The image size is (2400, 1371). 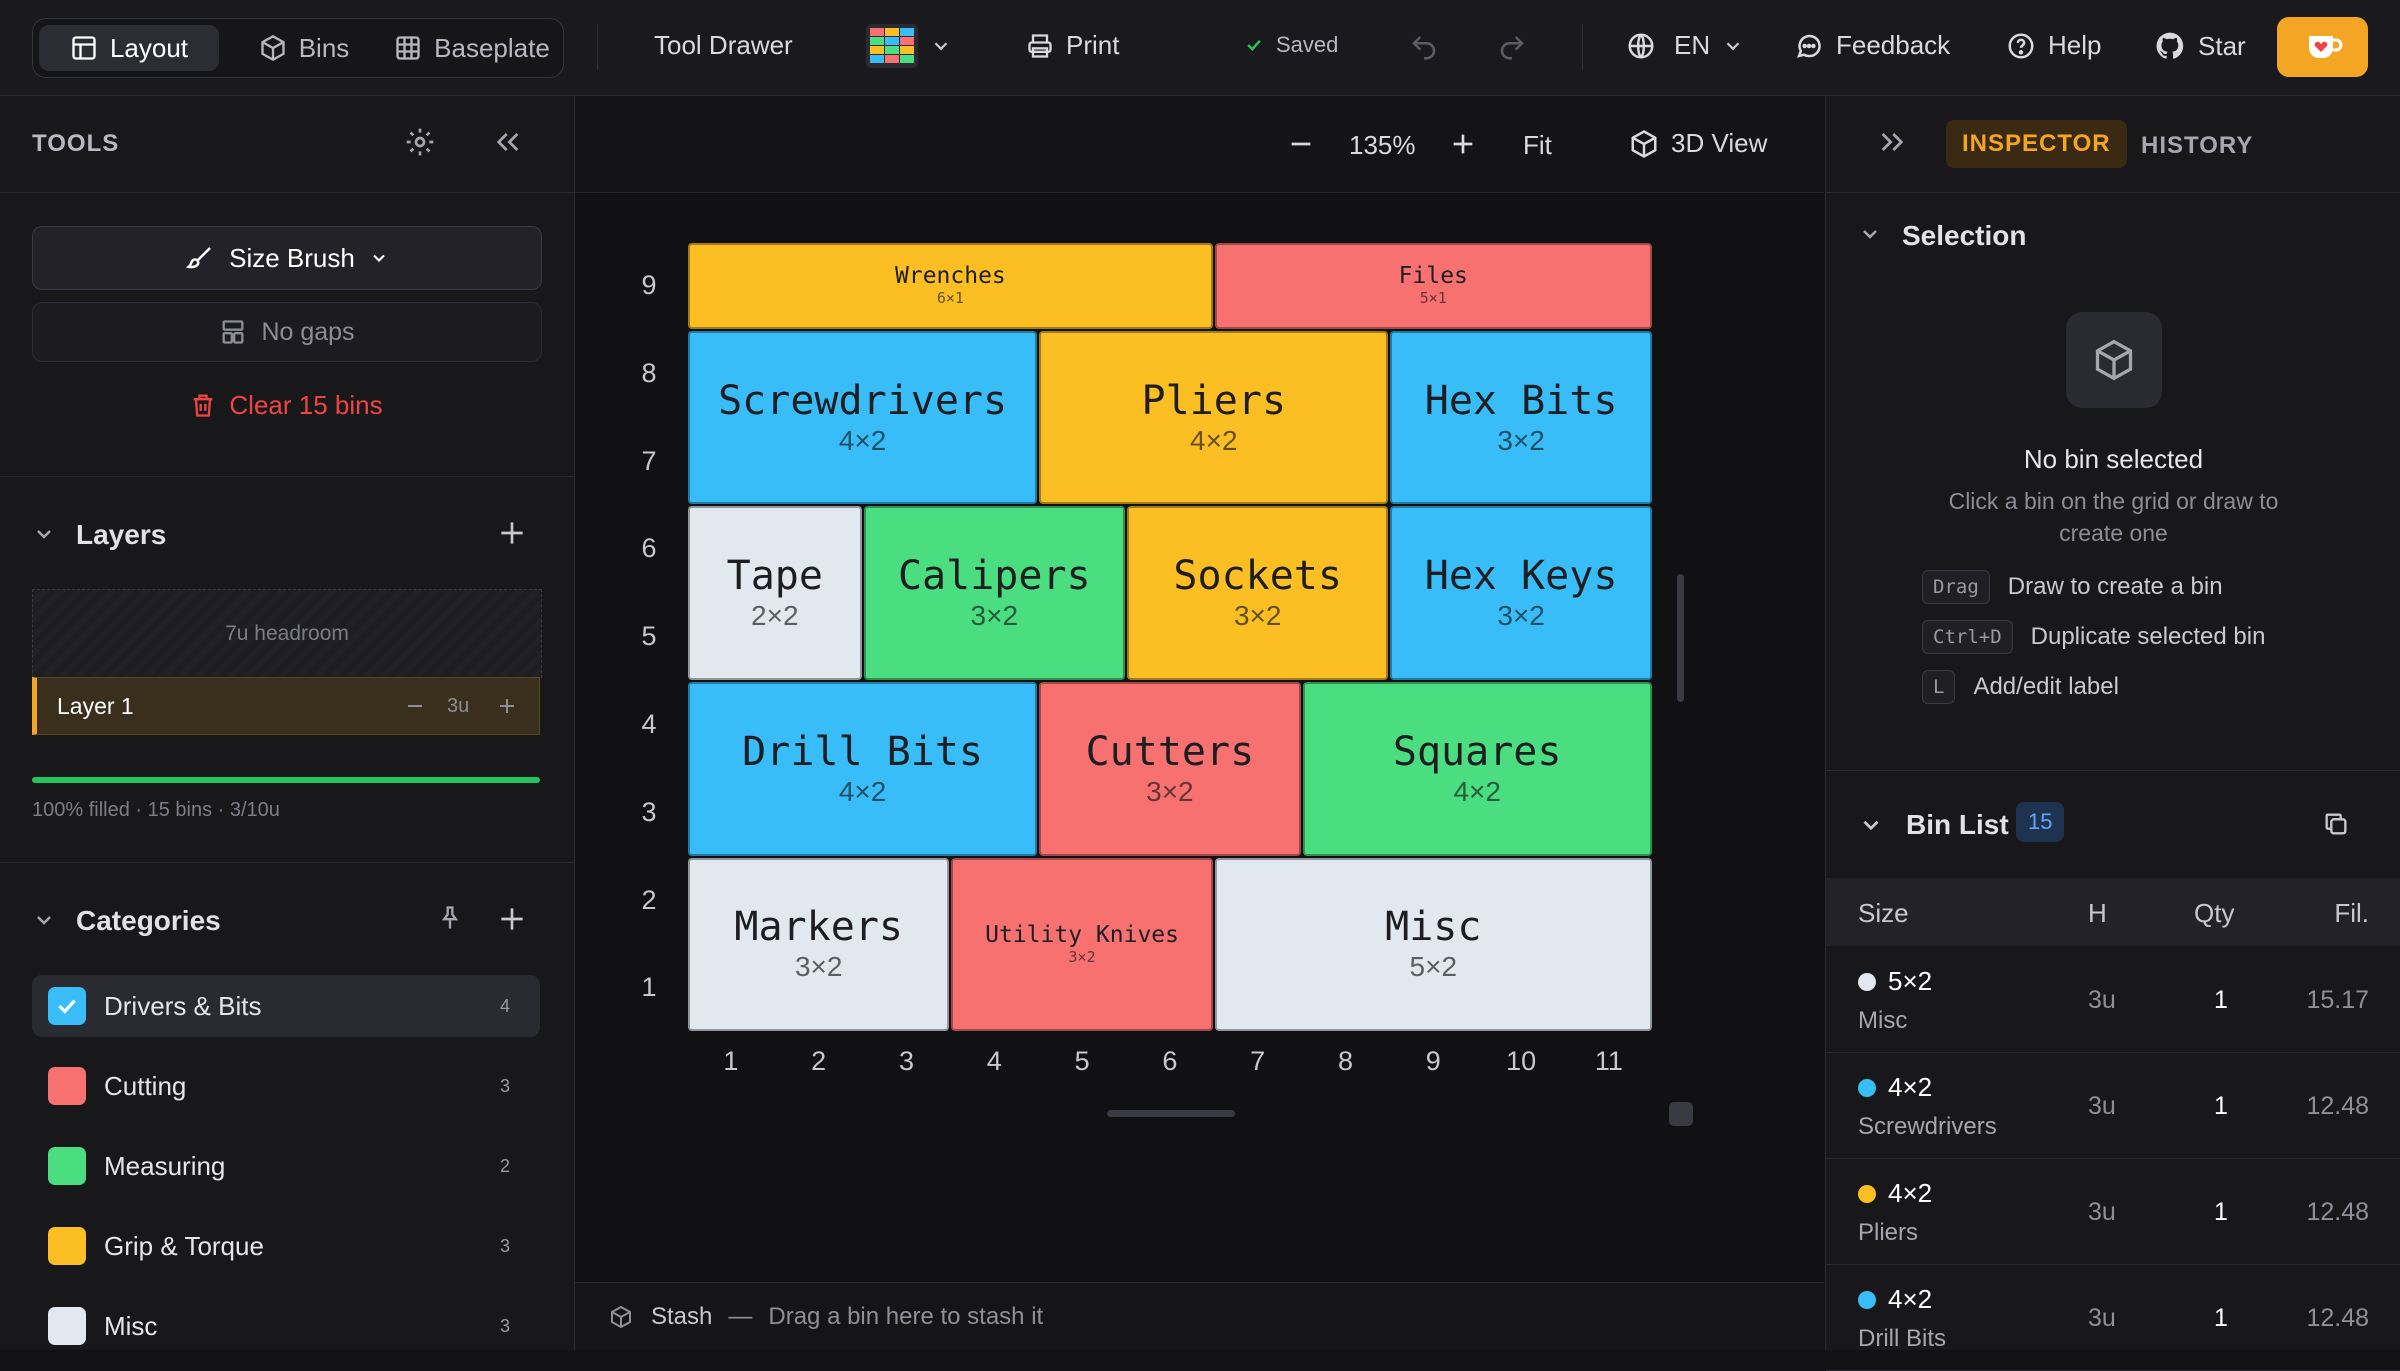 I want to click on clear-bins-button: Clear 15 bins, so click(x=286, y=405).